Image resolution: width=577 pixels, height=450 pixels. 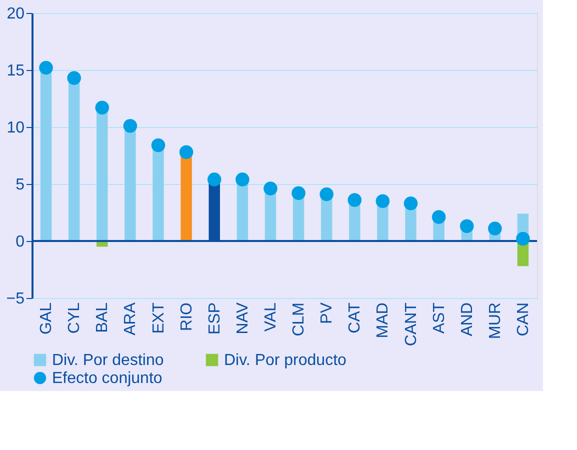 I want to click on legend-label: Efecto conjunto, so click(x=107, y=378).